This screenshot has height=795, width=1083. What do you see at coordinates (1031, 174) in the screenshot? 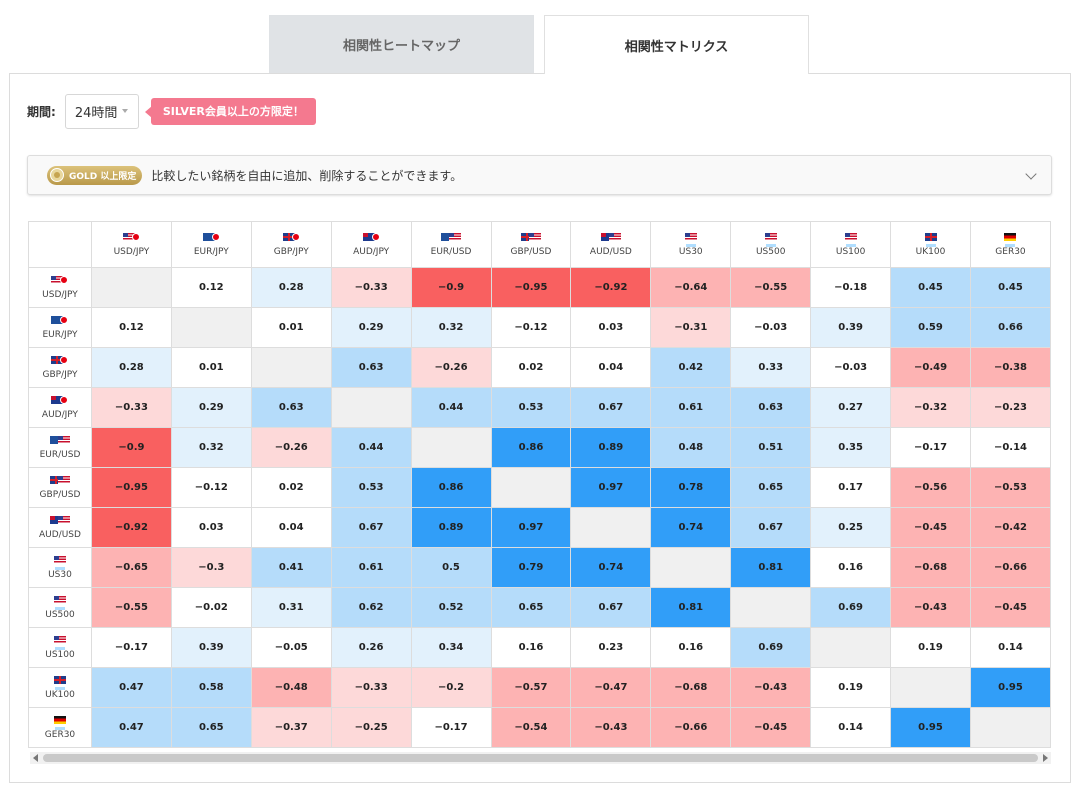
I see `chevron-down-icon` at bounding box center [1031, 174].